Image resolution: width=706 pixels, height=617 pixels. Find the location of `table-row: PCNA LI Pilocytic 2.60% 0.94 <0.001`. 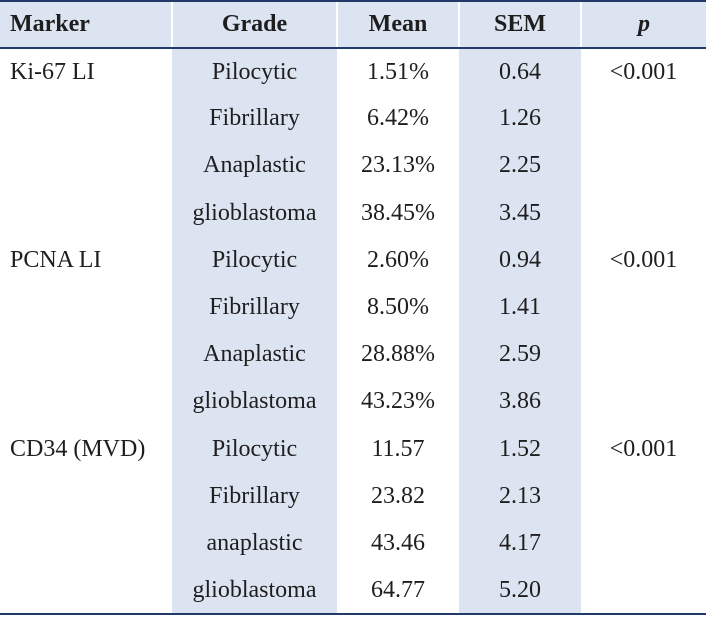

table-row: PCNA LI Pilocytic 2.60% 0.94 <0.001 is located at coordinates (353, 260).